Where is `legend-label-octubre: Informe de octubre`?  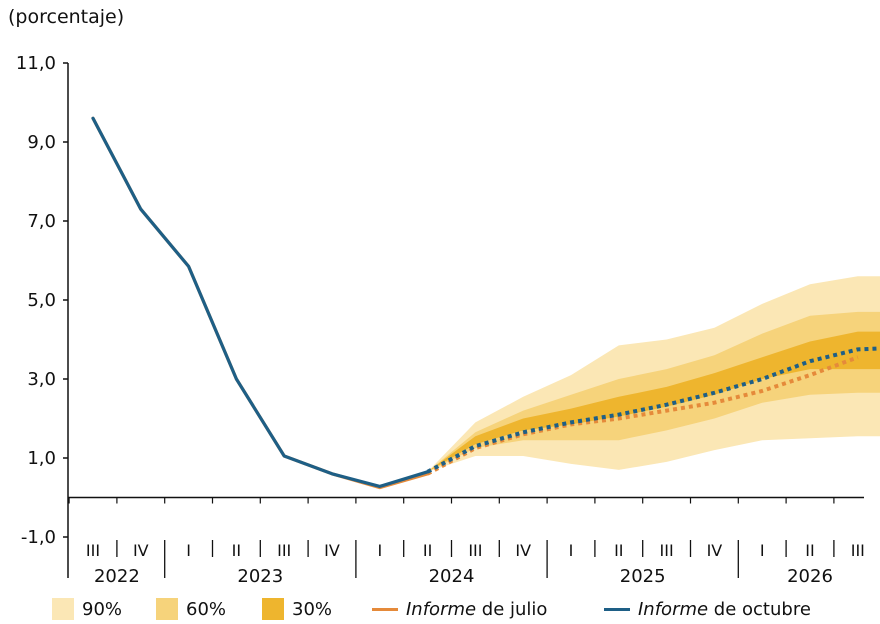
legend-label-octubre: Informe de octubre is located at coordinates (724, 609).